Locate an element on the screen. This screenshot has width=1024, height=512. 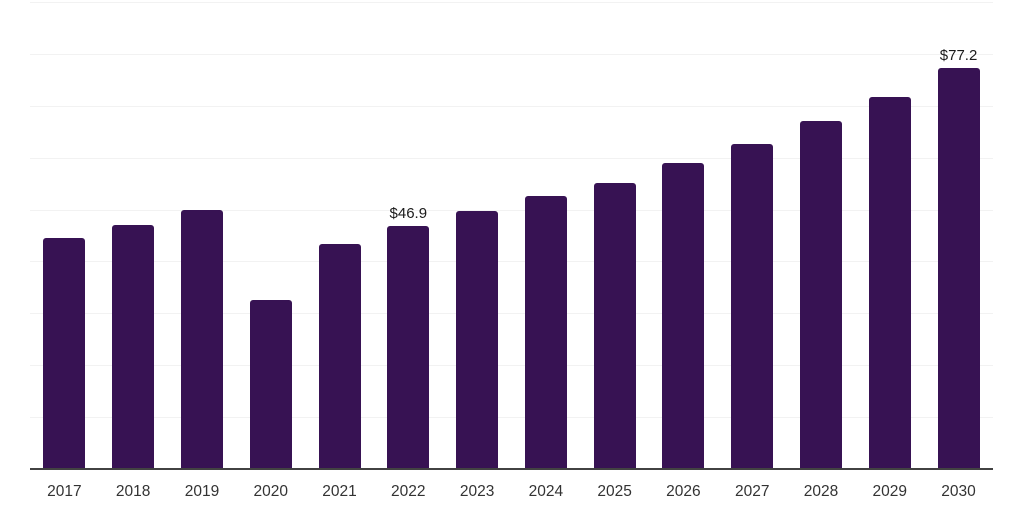
x-tick-label-2027: 2027 is located at coordinates (752, 491).